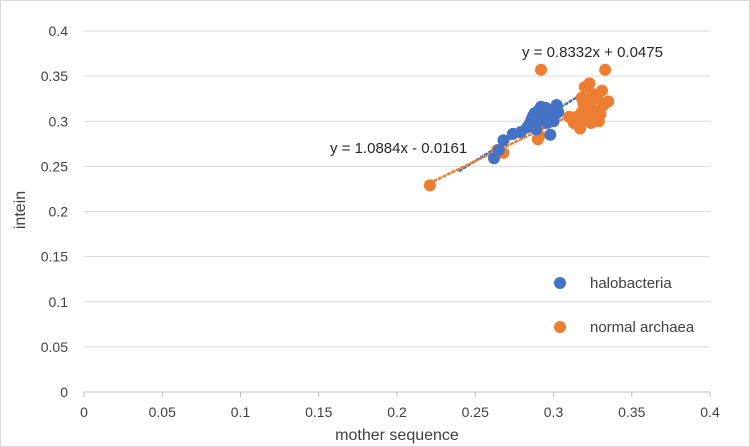  I want to click on y-axis-title: intein, so click(20, 210).